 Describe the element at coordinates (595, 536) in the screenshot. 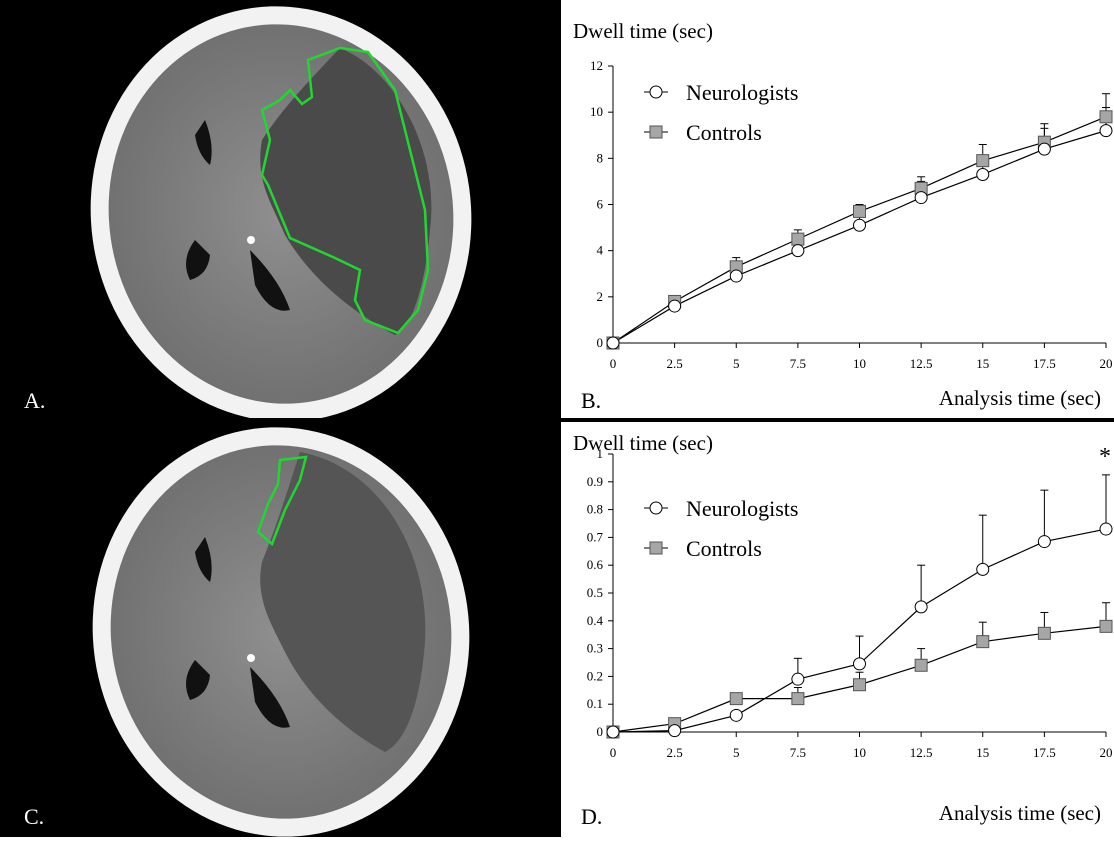

I see `y-tick-label: 0.7` at that location.